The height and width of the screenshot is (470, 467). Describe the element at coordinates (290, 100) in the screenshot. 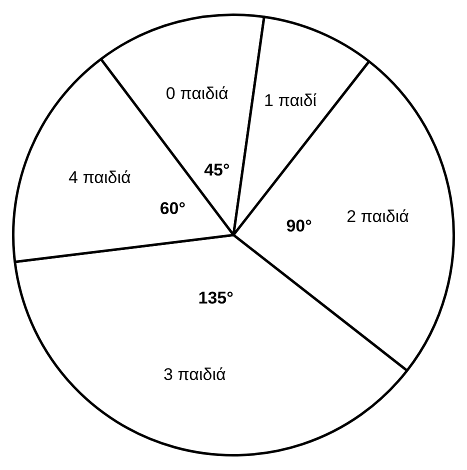

I see `slice-label: 1 παιδί` at that location.